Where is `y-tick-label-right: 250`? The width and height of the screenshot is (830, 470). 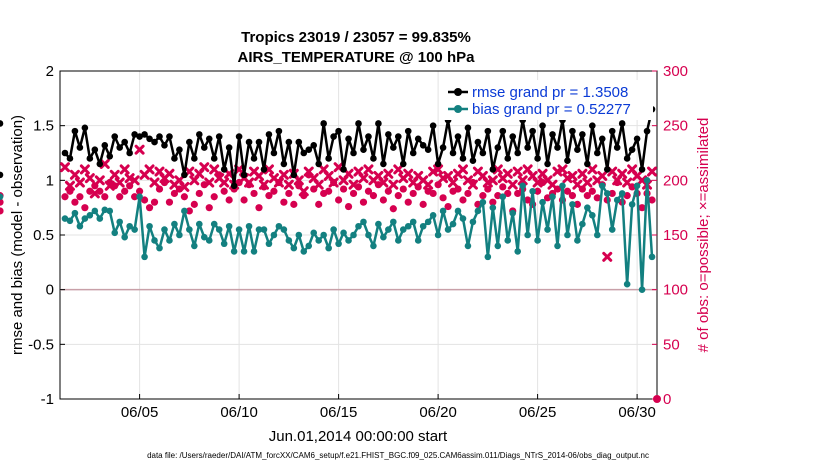
y-tick-label-right: 250 is located at coordinates (675, 126).